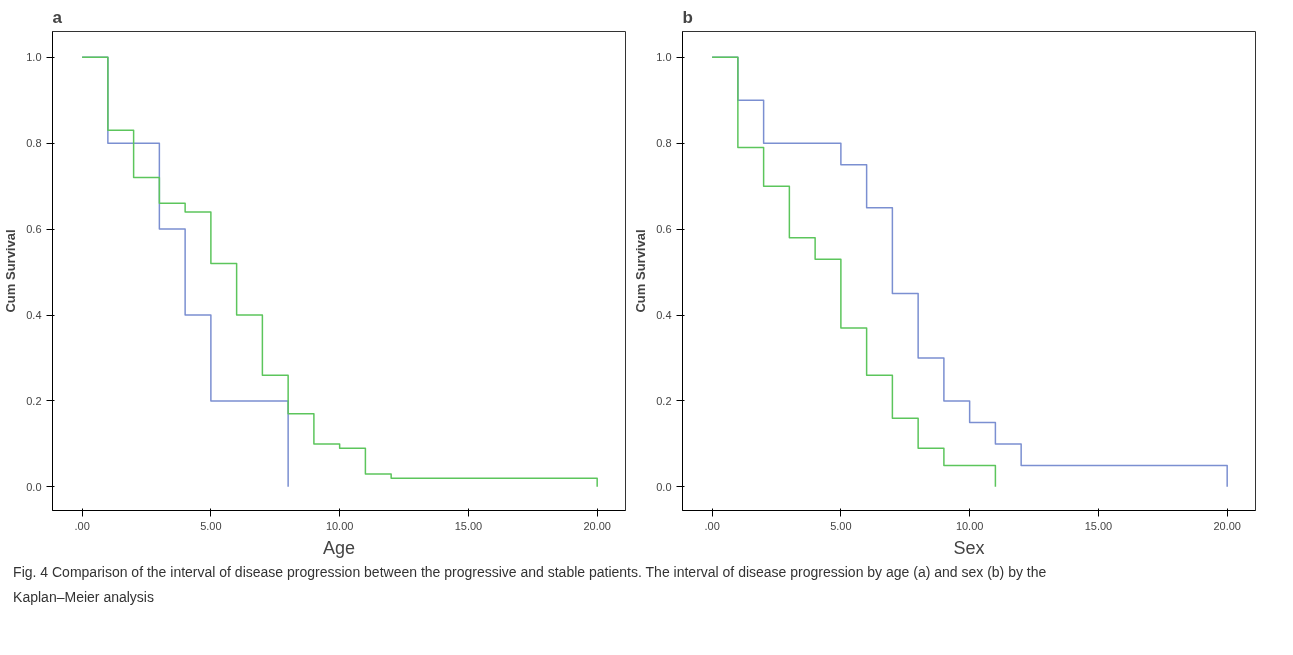  Describe the element at coordinates (530, 584) in the screenshot. I see `caption: Fig. 4 Comparison of the interval of disease progression between the progressive and stable patients. The interval of disease progression by age (a) and sex (b) by the Kaplan–Meier analysis` at that location.